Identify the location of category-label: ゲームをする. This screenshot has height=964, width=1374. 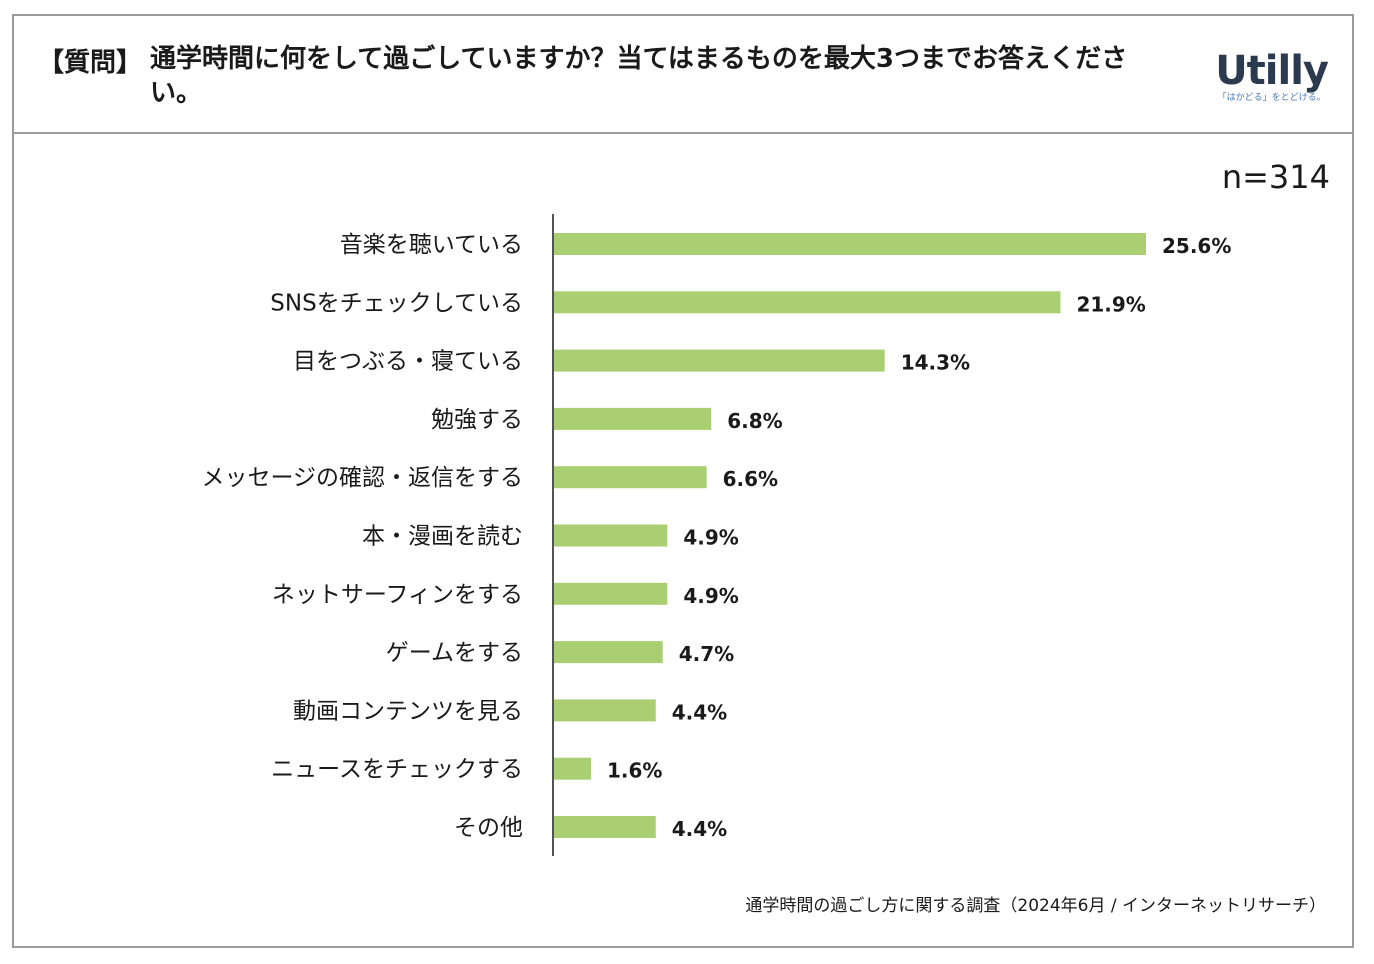
(454, 653).